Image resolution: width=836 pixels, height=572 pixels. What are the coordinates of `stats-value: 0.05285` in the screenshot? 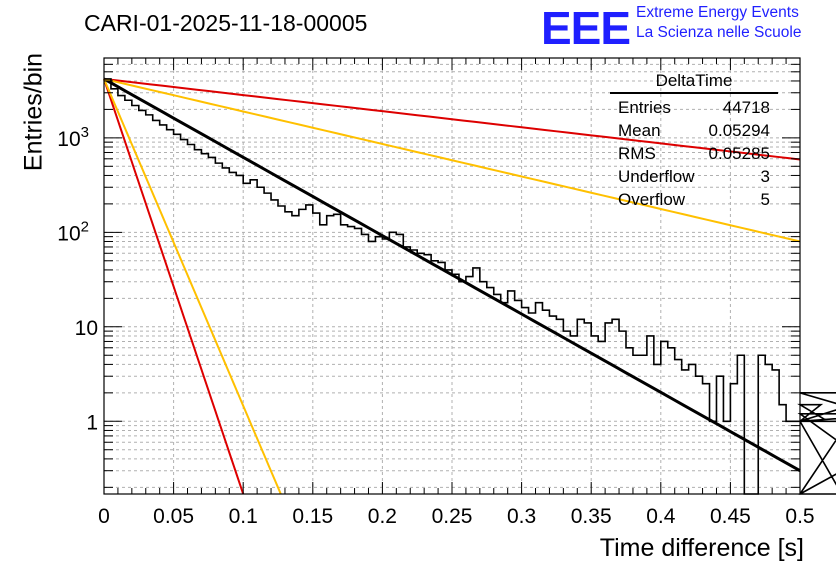 It's located at (739, 153).